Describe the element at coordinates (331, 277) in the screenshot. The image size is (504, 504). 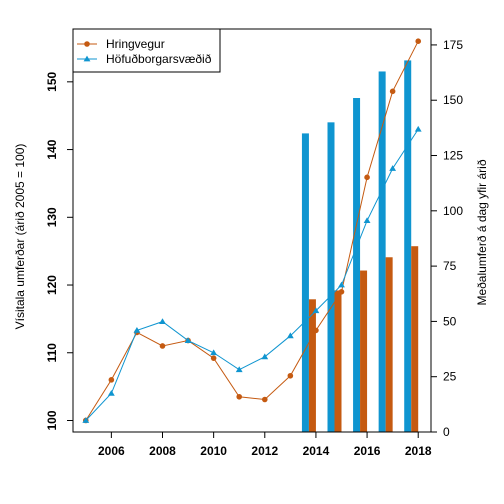
I see `bar-blue-2015` at that location.